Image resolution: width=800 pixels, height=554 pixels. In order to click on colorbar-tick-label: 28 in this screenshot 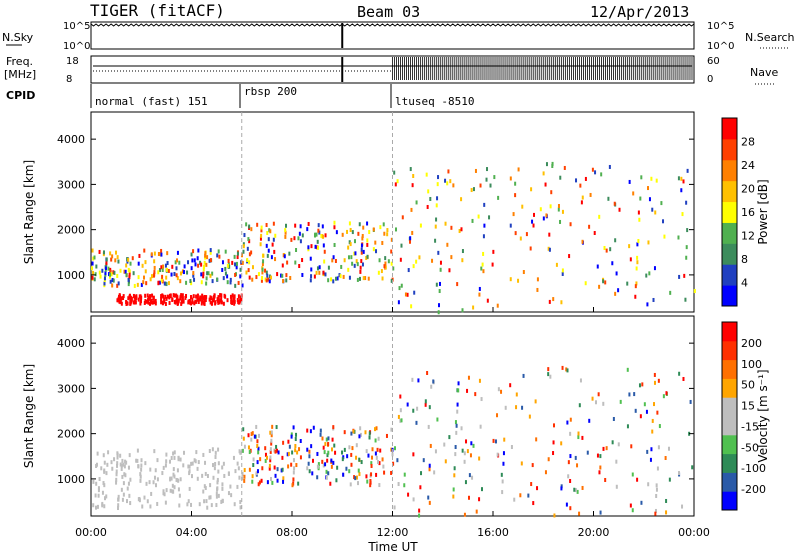, I will do `click(748, 142)`.